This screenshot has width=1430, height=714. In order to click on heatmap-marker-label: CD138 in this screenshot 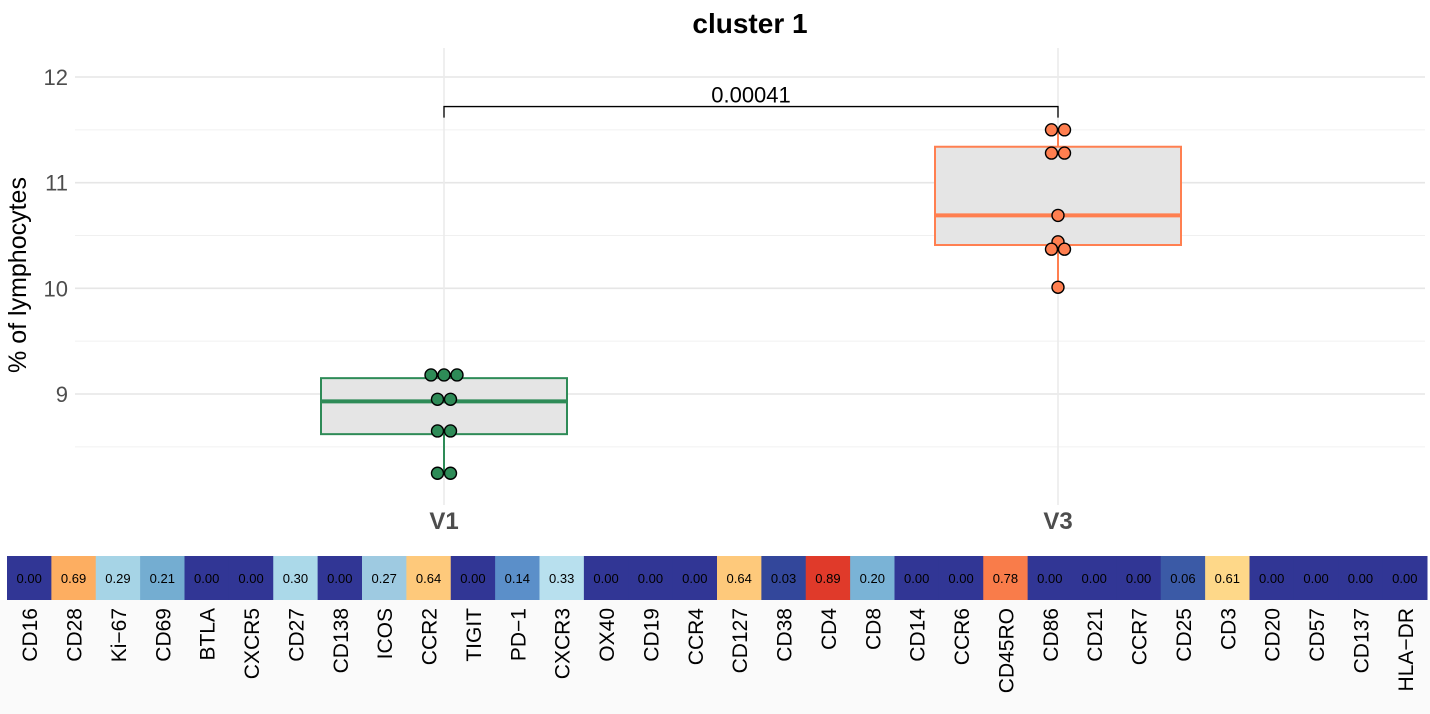, I will do `click(341, 640)`.